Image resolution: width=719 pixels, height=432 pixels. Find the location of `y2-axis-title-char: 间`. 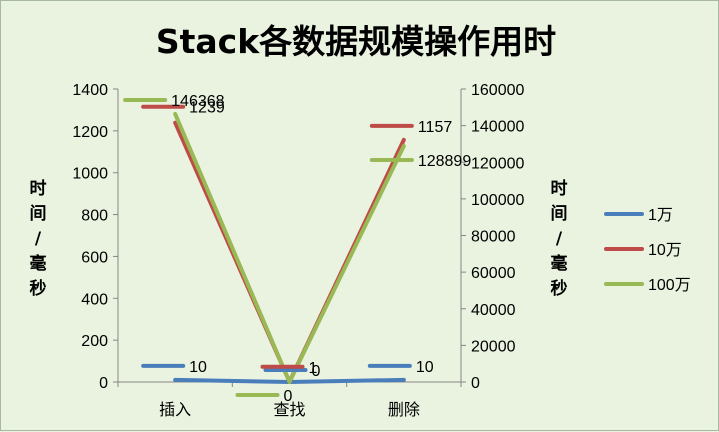

y2-axis-title-char: 间 is located at coordinates (559, 213).